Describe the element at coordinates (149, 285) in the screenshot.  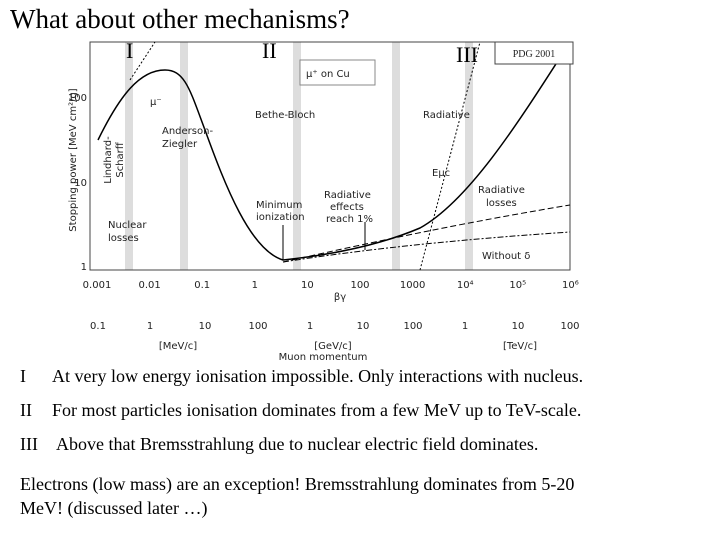
I see `x-tick-label: 0.01` at that location.